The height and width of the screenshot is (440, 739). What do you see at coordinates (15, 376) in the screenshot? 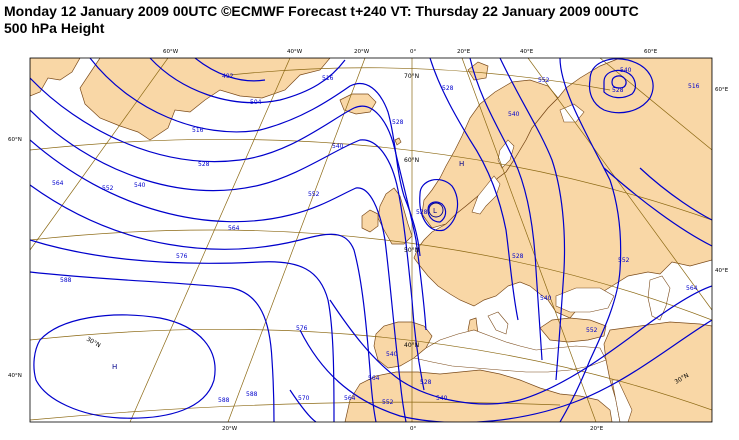
I see `left-lat-label: 40°N` at bounding box center [15, 376].